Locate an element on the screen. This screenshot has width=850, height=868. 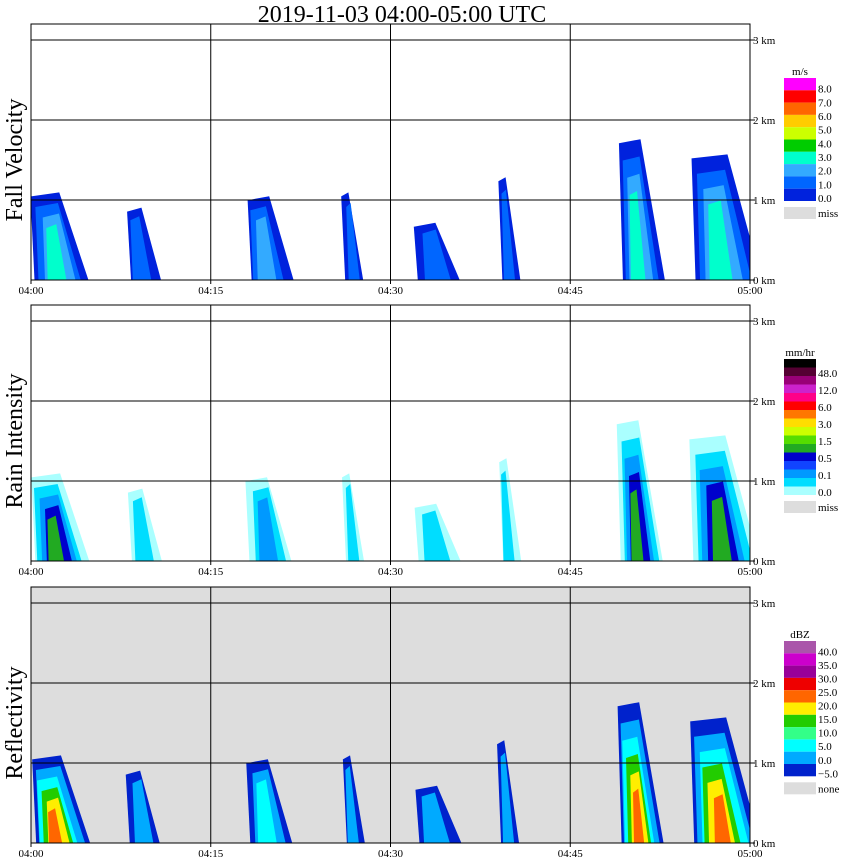
colorbar-label: 5.0 is located at coordinates (825, 747).